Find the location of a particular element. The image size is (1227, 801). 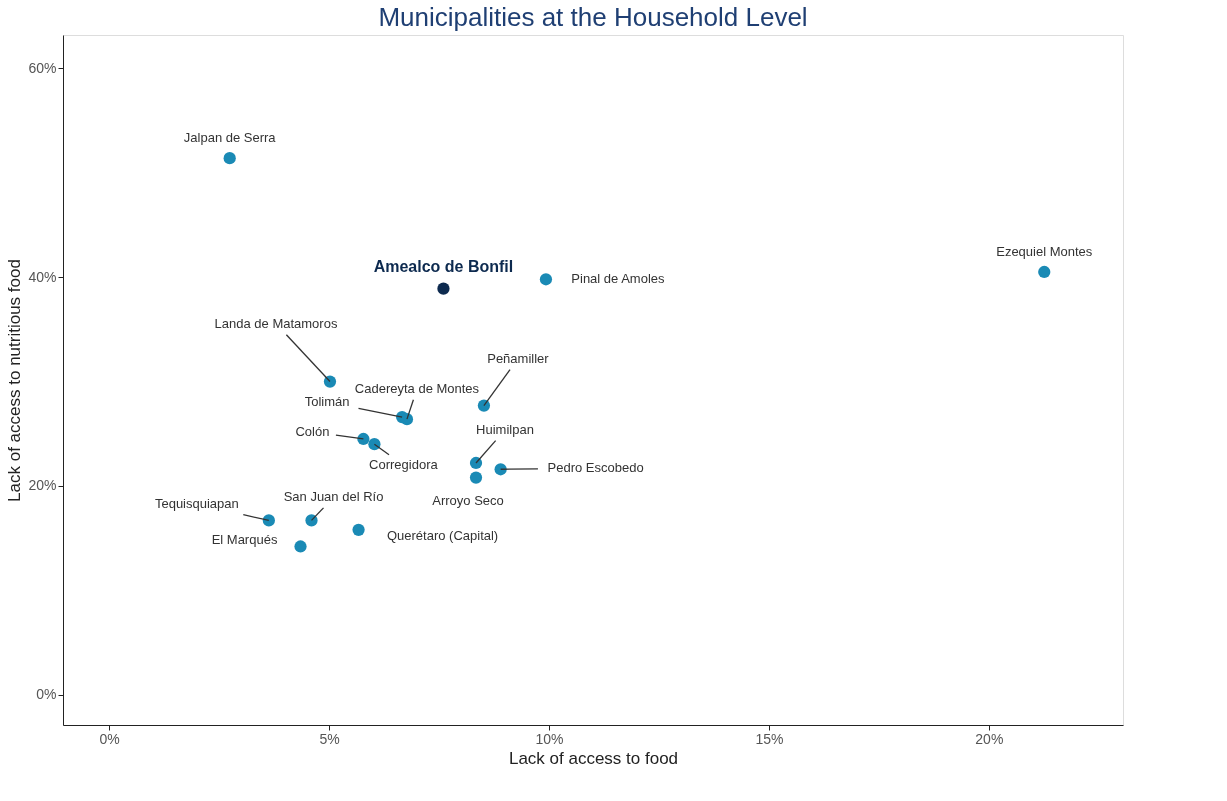

x-tick-label: 10% is located at coordinates (549, 738).